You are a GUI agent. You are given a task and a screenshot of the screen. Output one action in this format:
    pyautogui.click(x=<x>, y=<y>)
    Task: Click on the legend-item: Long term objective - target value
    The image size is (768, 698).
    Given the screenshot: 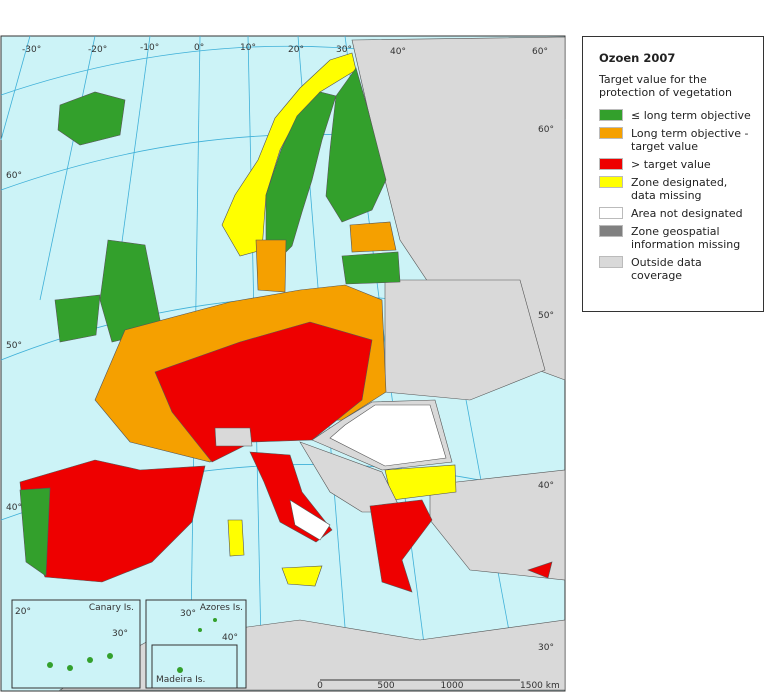 What is the action you would take?
    pyautogui.click(x=676, y=140)
    